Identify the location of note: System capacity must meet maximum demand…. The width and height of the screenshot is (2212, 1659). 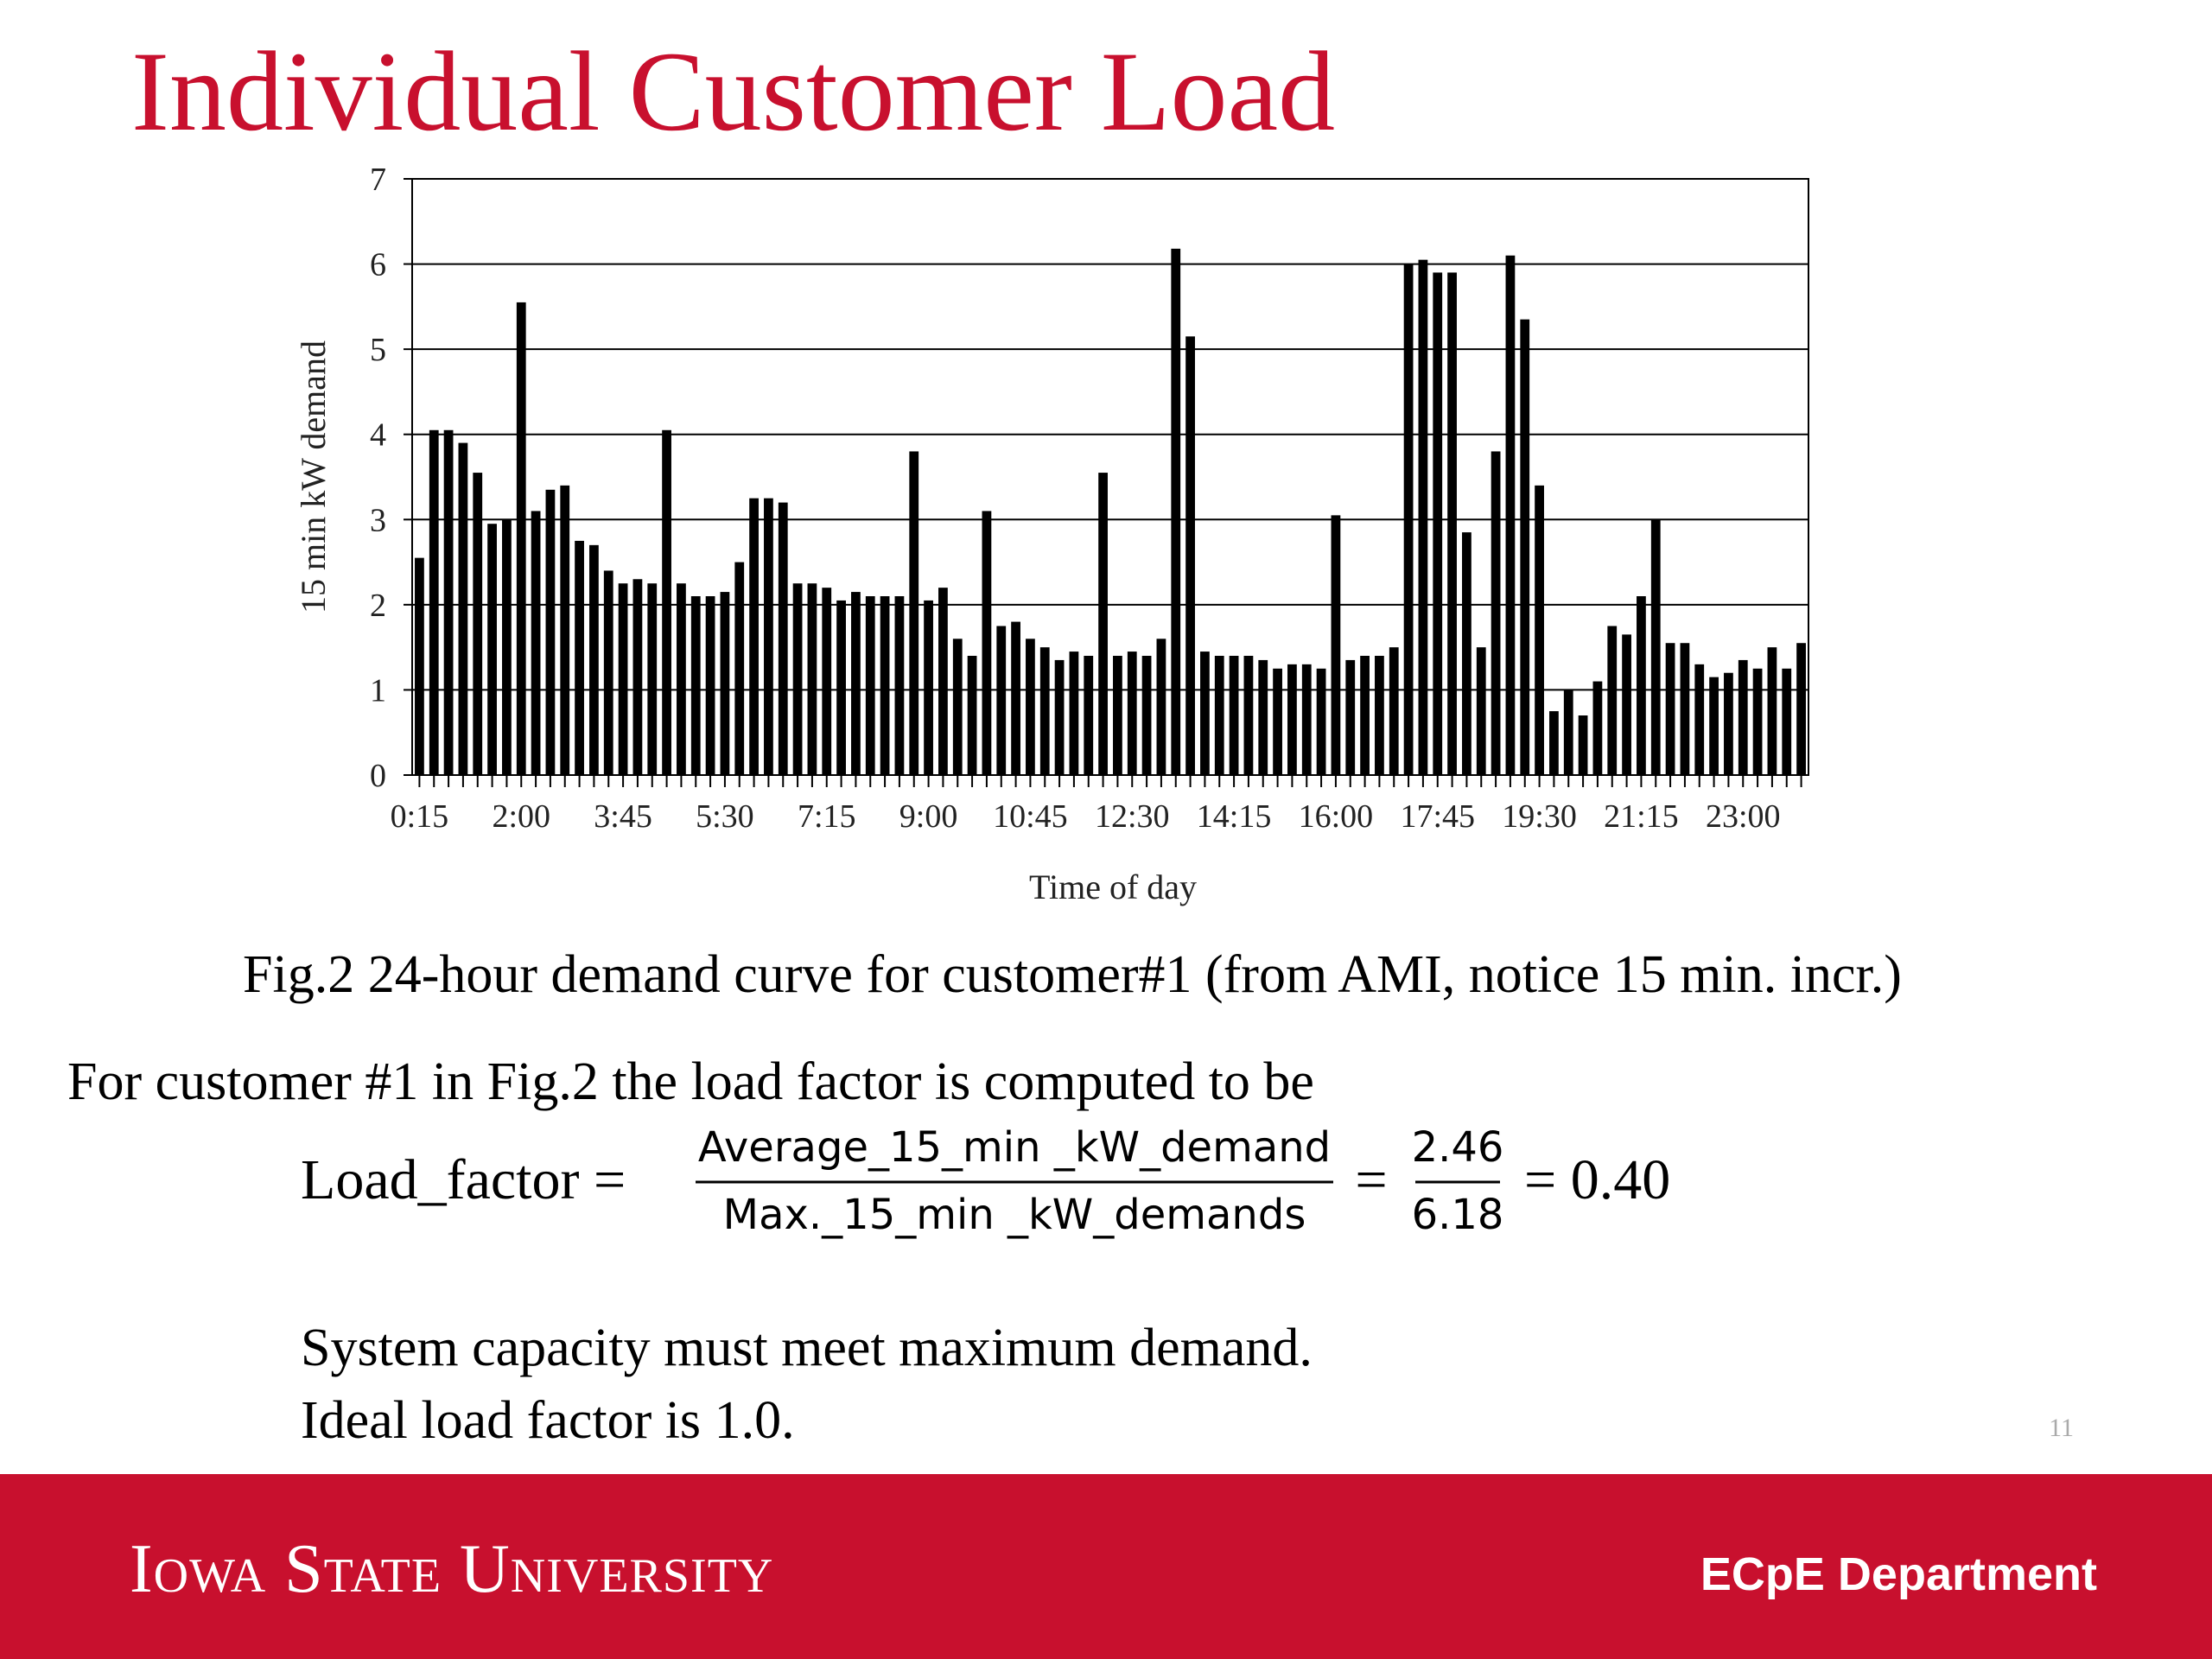
(807, 1348).